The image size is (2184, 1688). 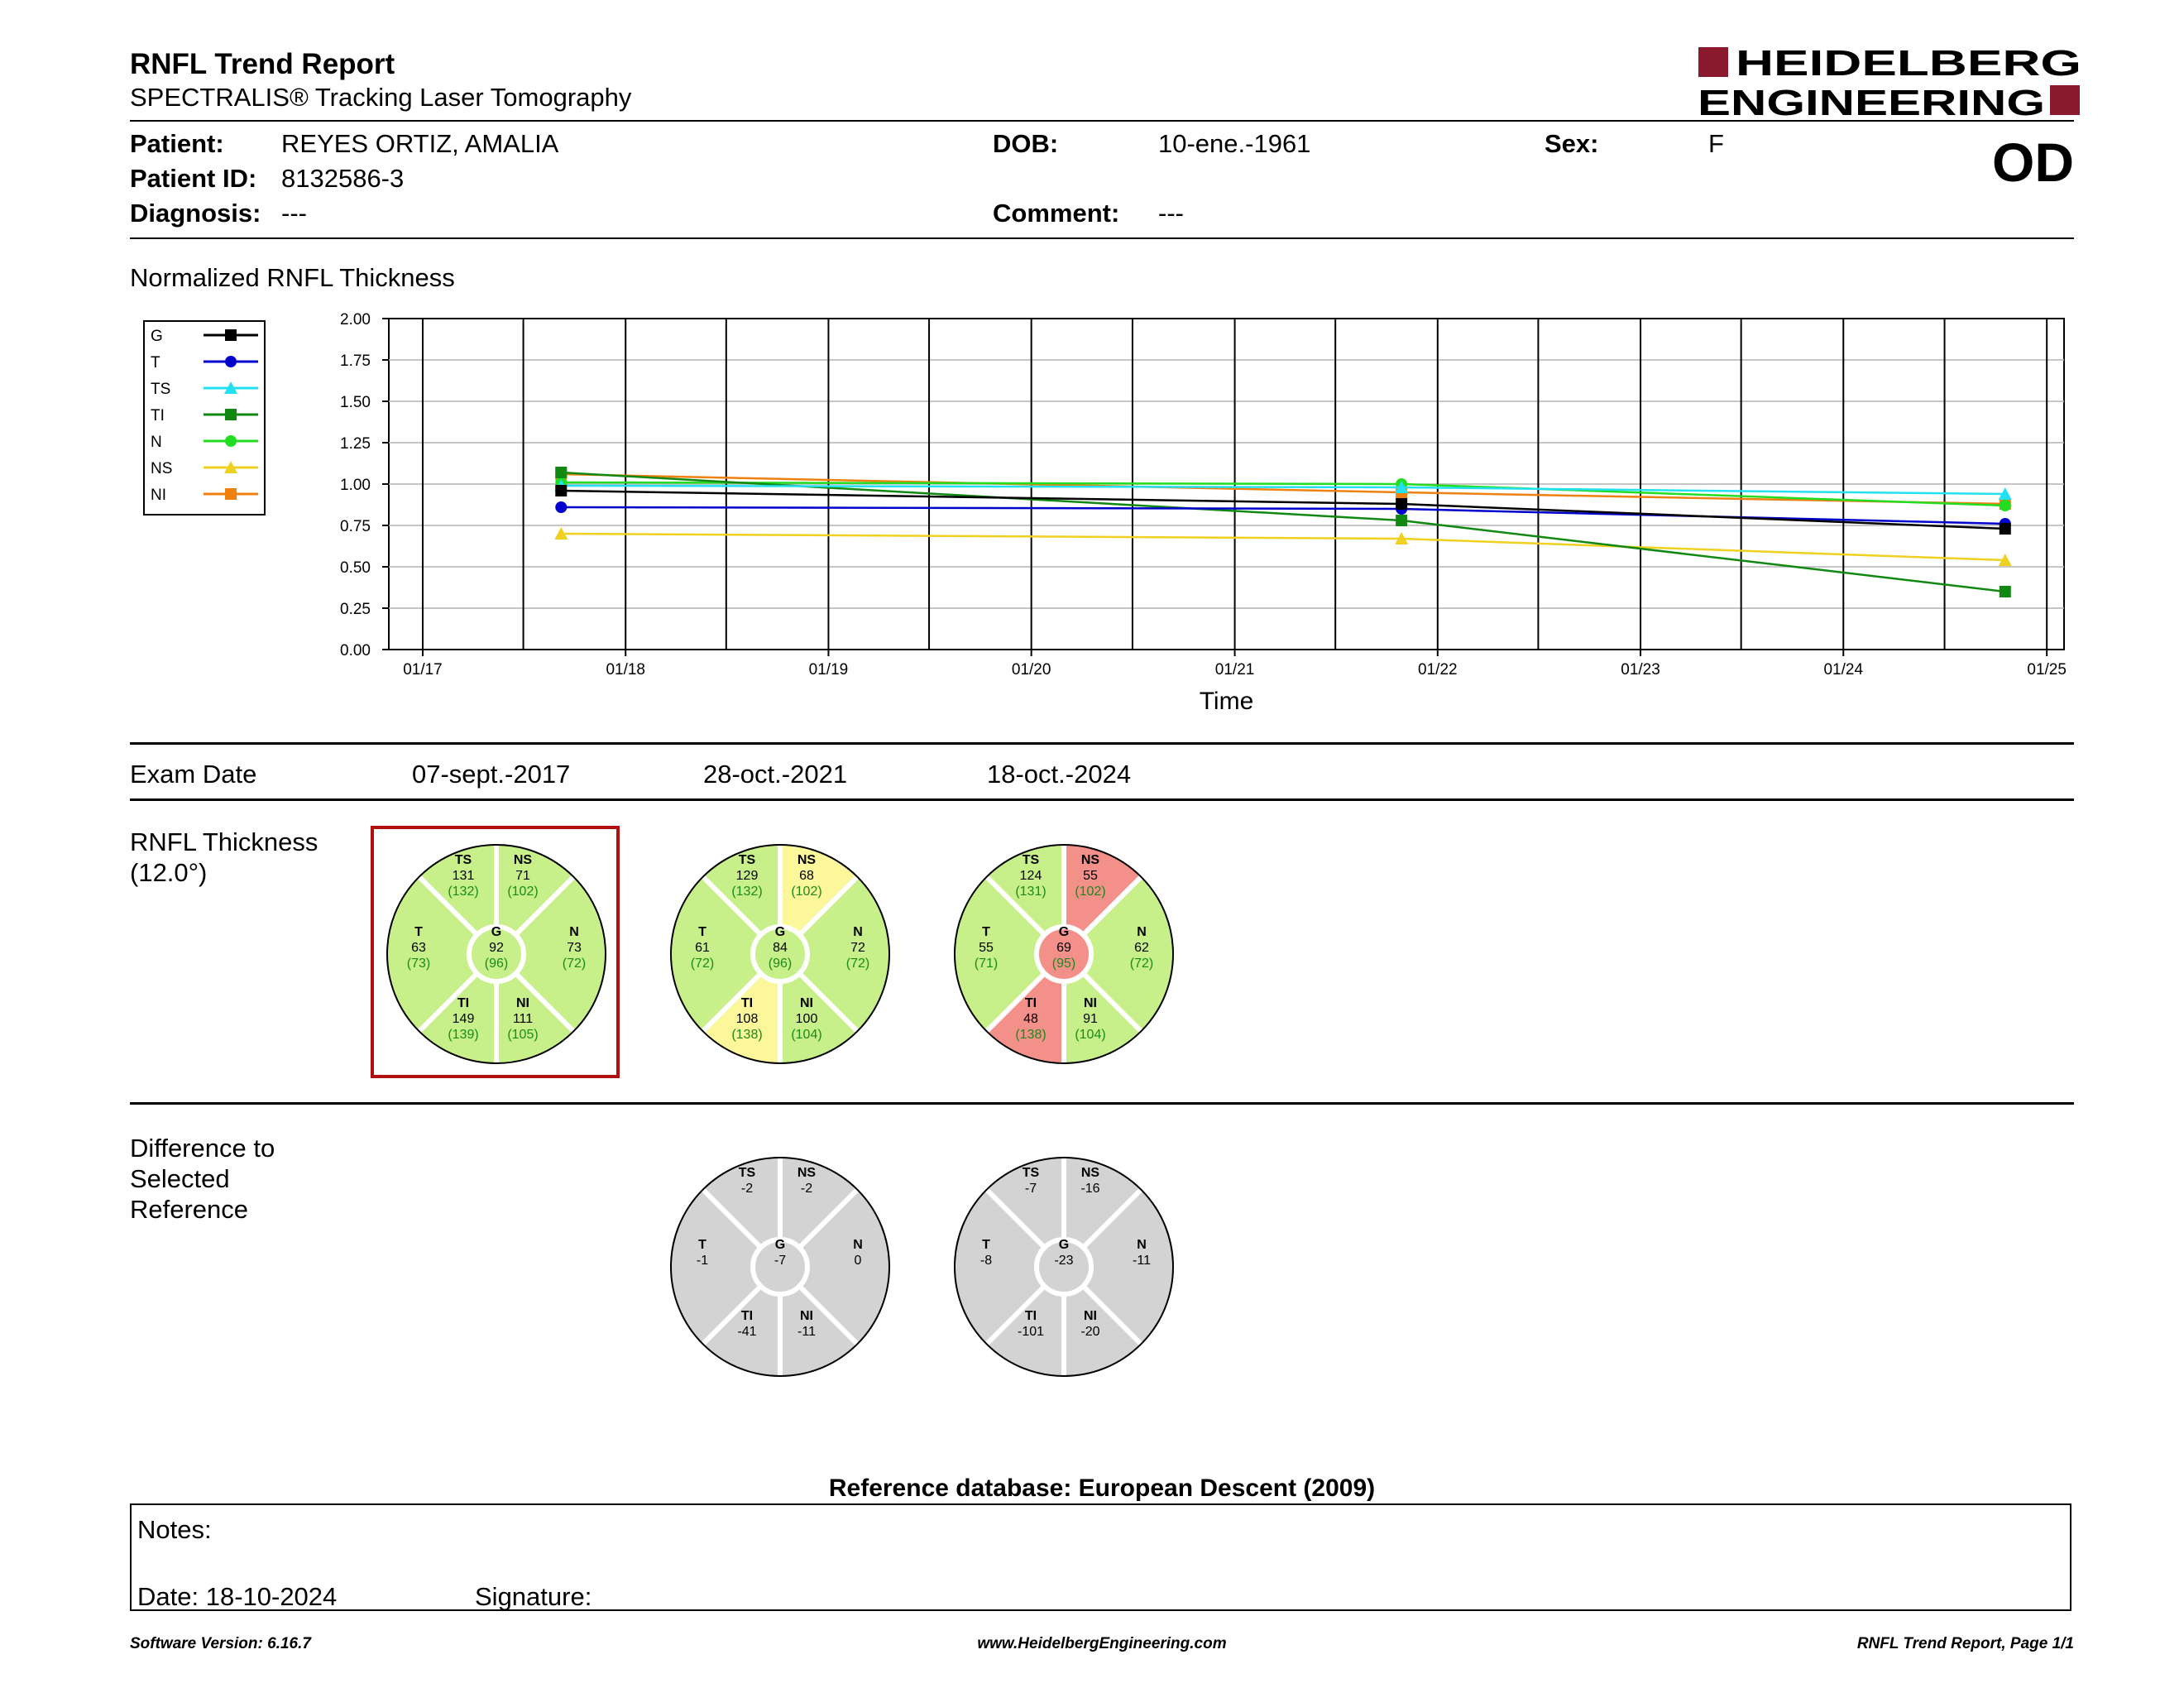 What do you see at coordinates (464, 876) in the screenshot?
I see `sector-value-ts: 131` at bounding box center [464, 876].